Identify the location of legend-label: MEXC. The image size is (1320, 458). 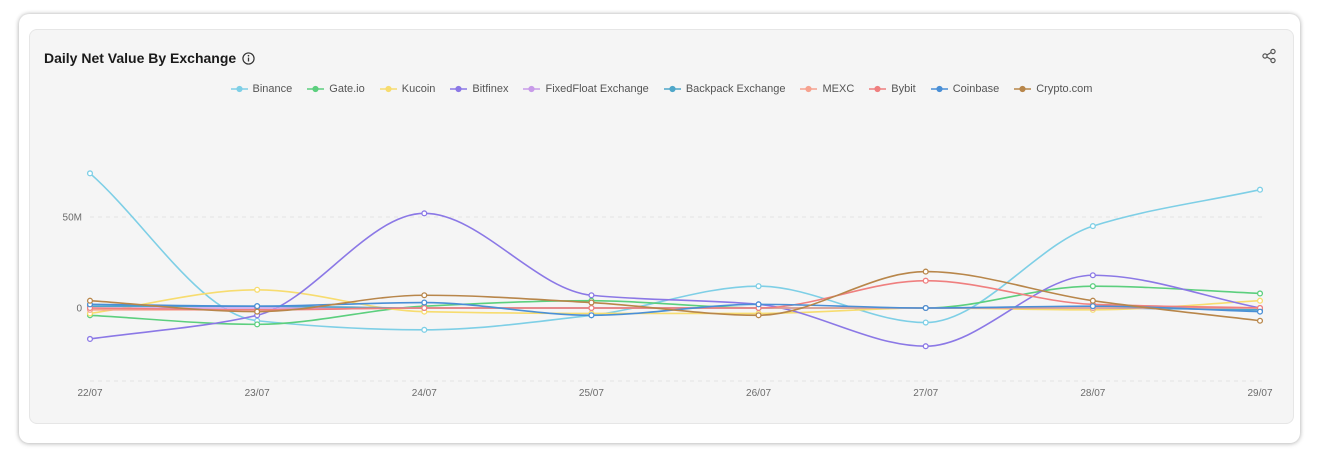
(838, 89).